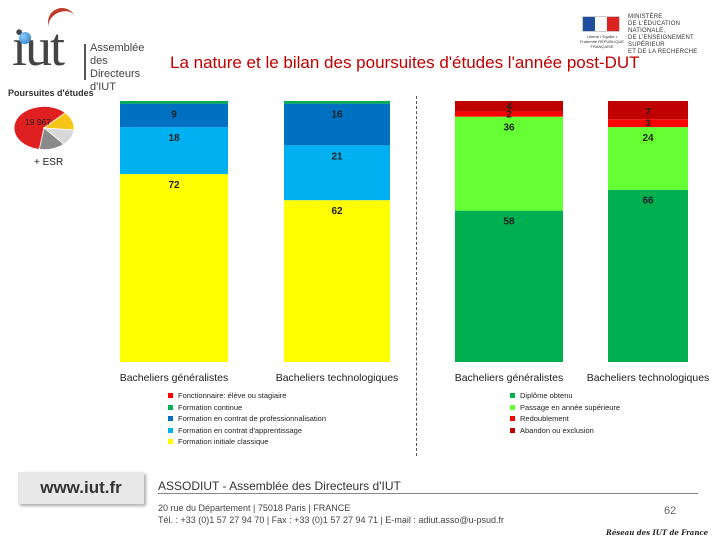 The width and height of the screenshot is (720, 540). I want to click on legend-label: Redoublement, so click(544, 419).